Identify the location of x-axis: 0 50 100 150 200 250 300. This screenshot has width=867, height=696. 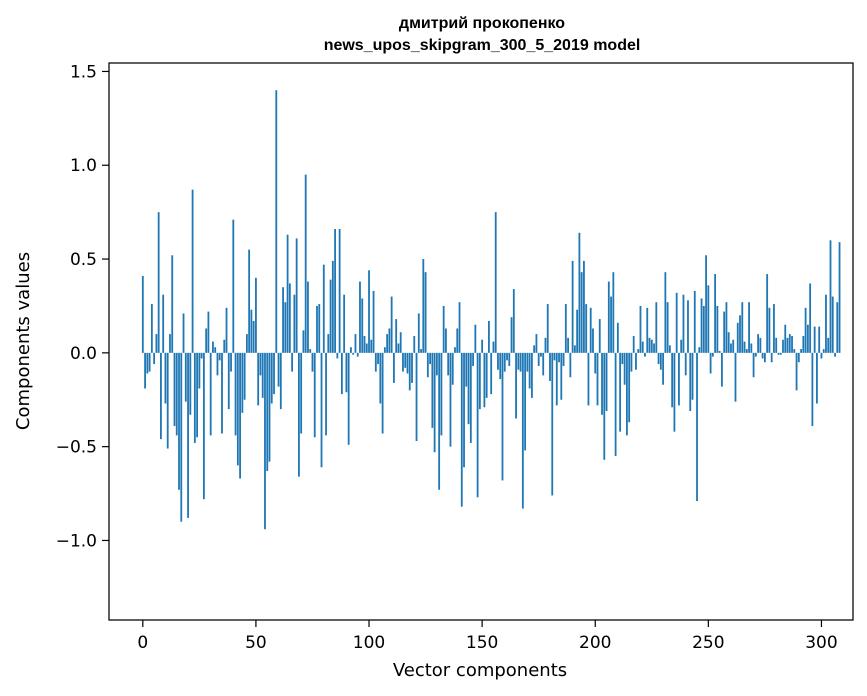
(487, 636).